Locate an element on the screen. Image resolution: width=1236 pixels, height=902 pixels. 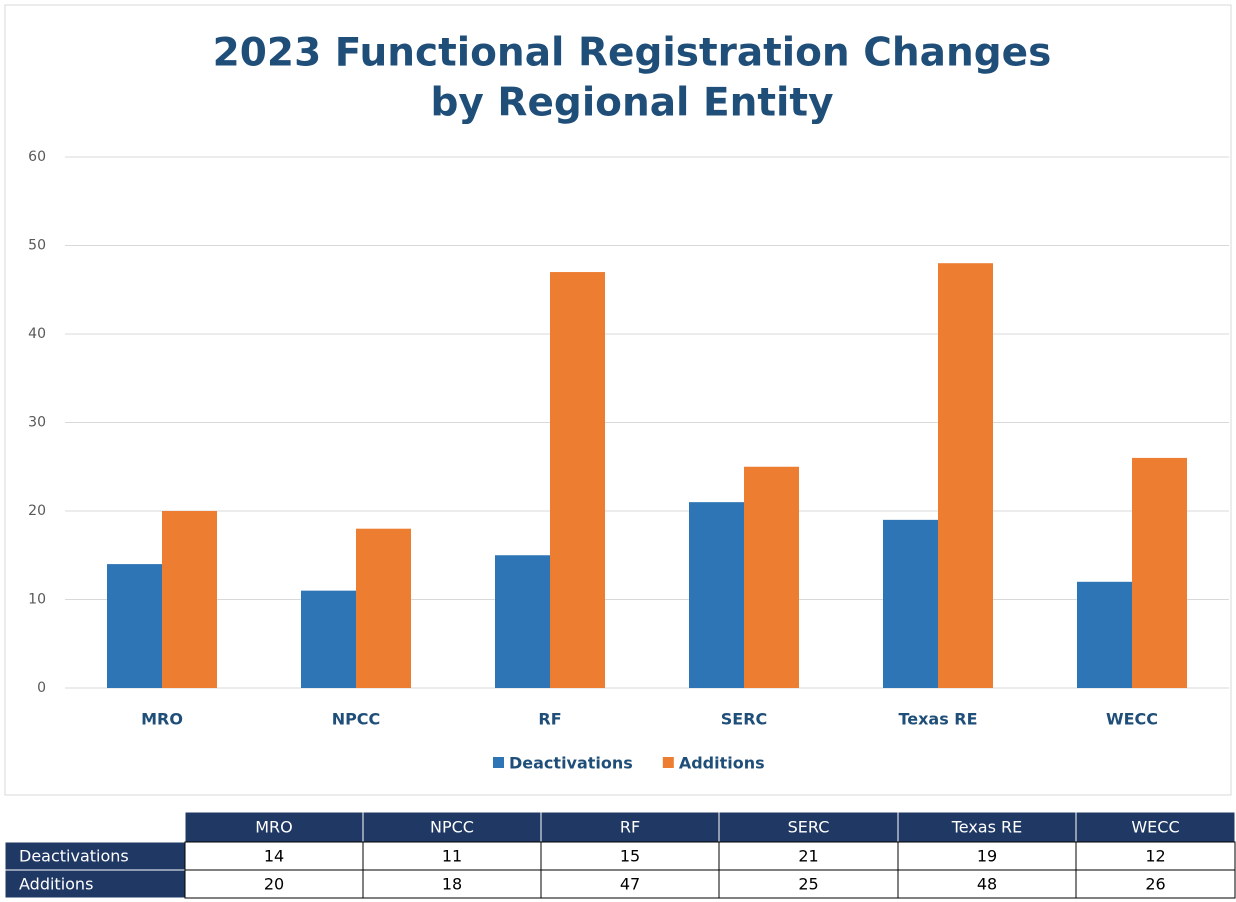
x-tick-label: MRO is located at coordinates (162, 719).